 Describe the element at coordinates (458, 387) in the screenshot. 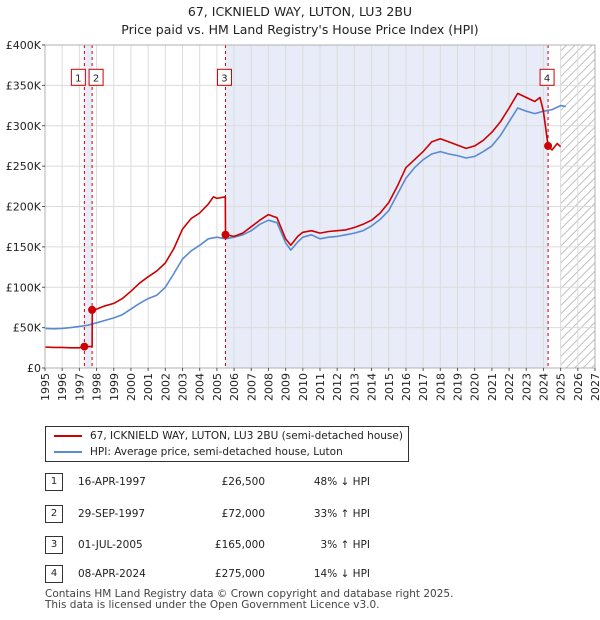

I see `x-tick-label: 2019` at that location.